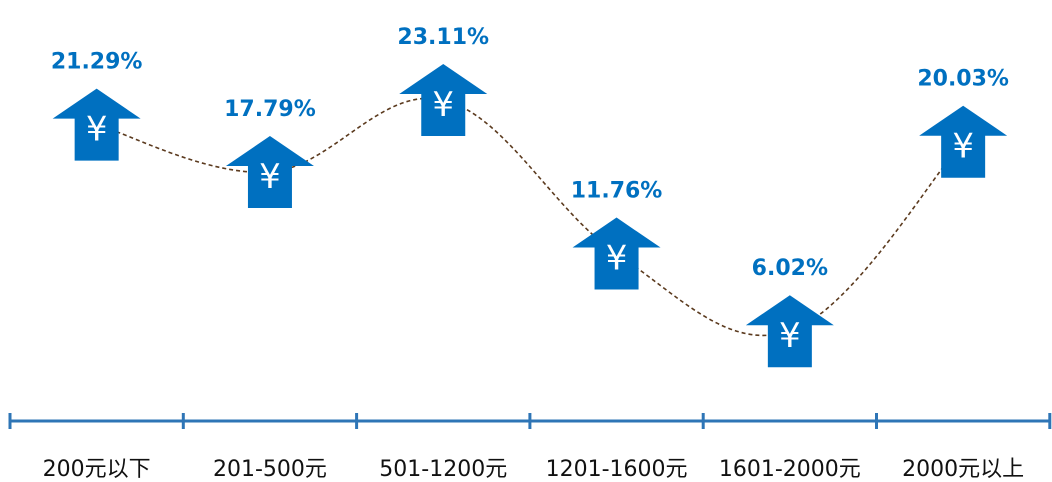 The image size is (1052, 482). What do you see at coordinates (530, 421) in the screenshot?
I see `x-axis` at bounding box center [530, 421].